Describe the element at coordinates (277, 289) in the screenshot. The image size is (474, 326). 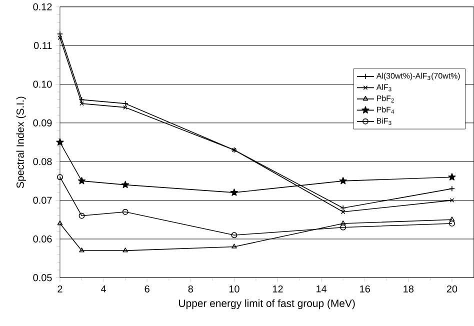
I see `x-tick-label: 12` at that location.